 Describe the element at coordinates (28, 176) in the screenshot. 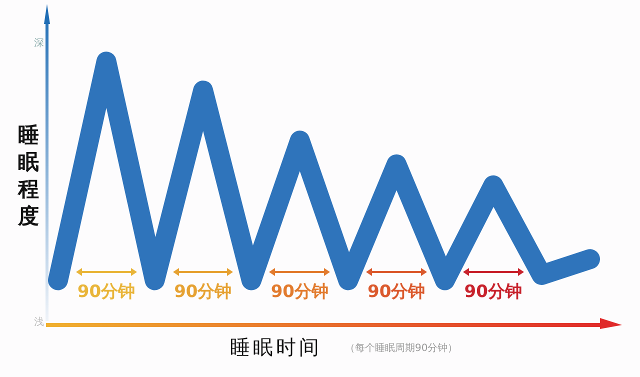

I see `y-axis-title: 睡眠程度` at that location.